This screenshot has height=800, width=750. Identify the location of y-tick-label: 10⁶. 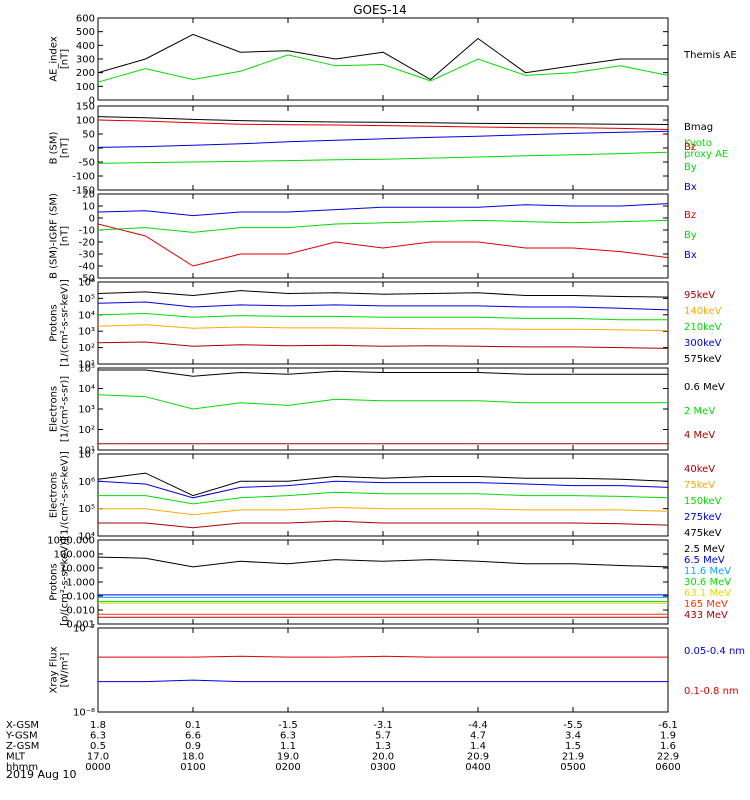
(86, 283).